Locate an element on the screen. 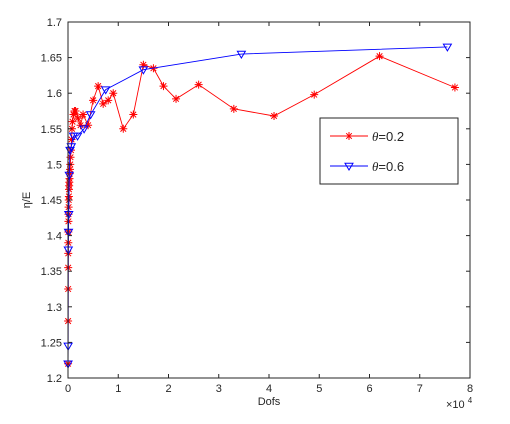  y-tick-label: 1.65 is located at coordinates (51, 59).